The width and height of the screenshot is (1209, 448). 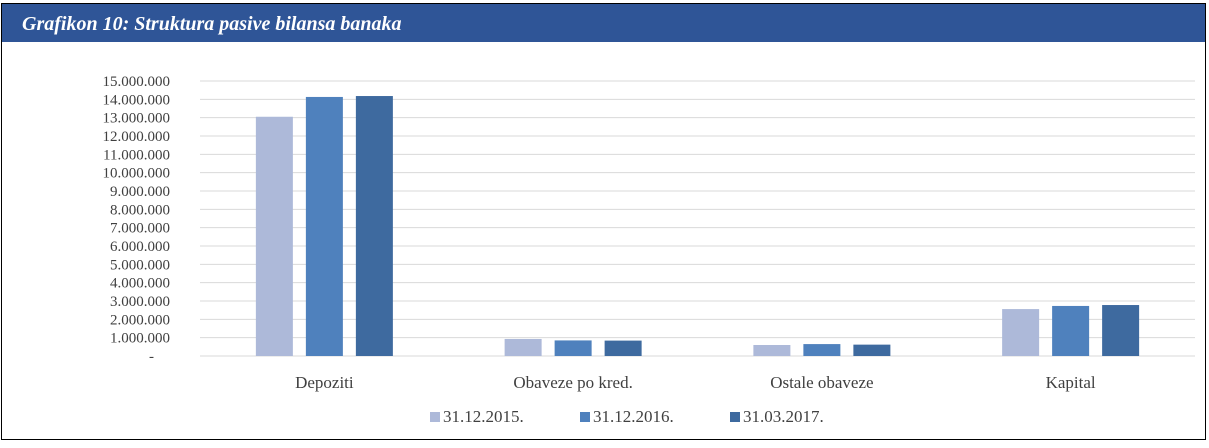 I want to click on y-tick-label: 9.000.000, so click(x=140, y=192).